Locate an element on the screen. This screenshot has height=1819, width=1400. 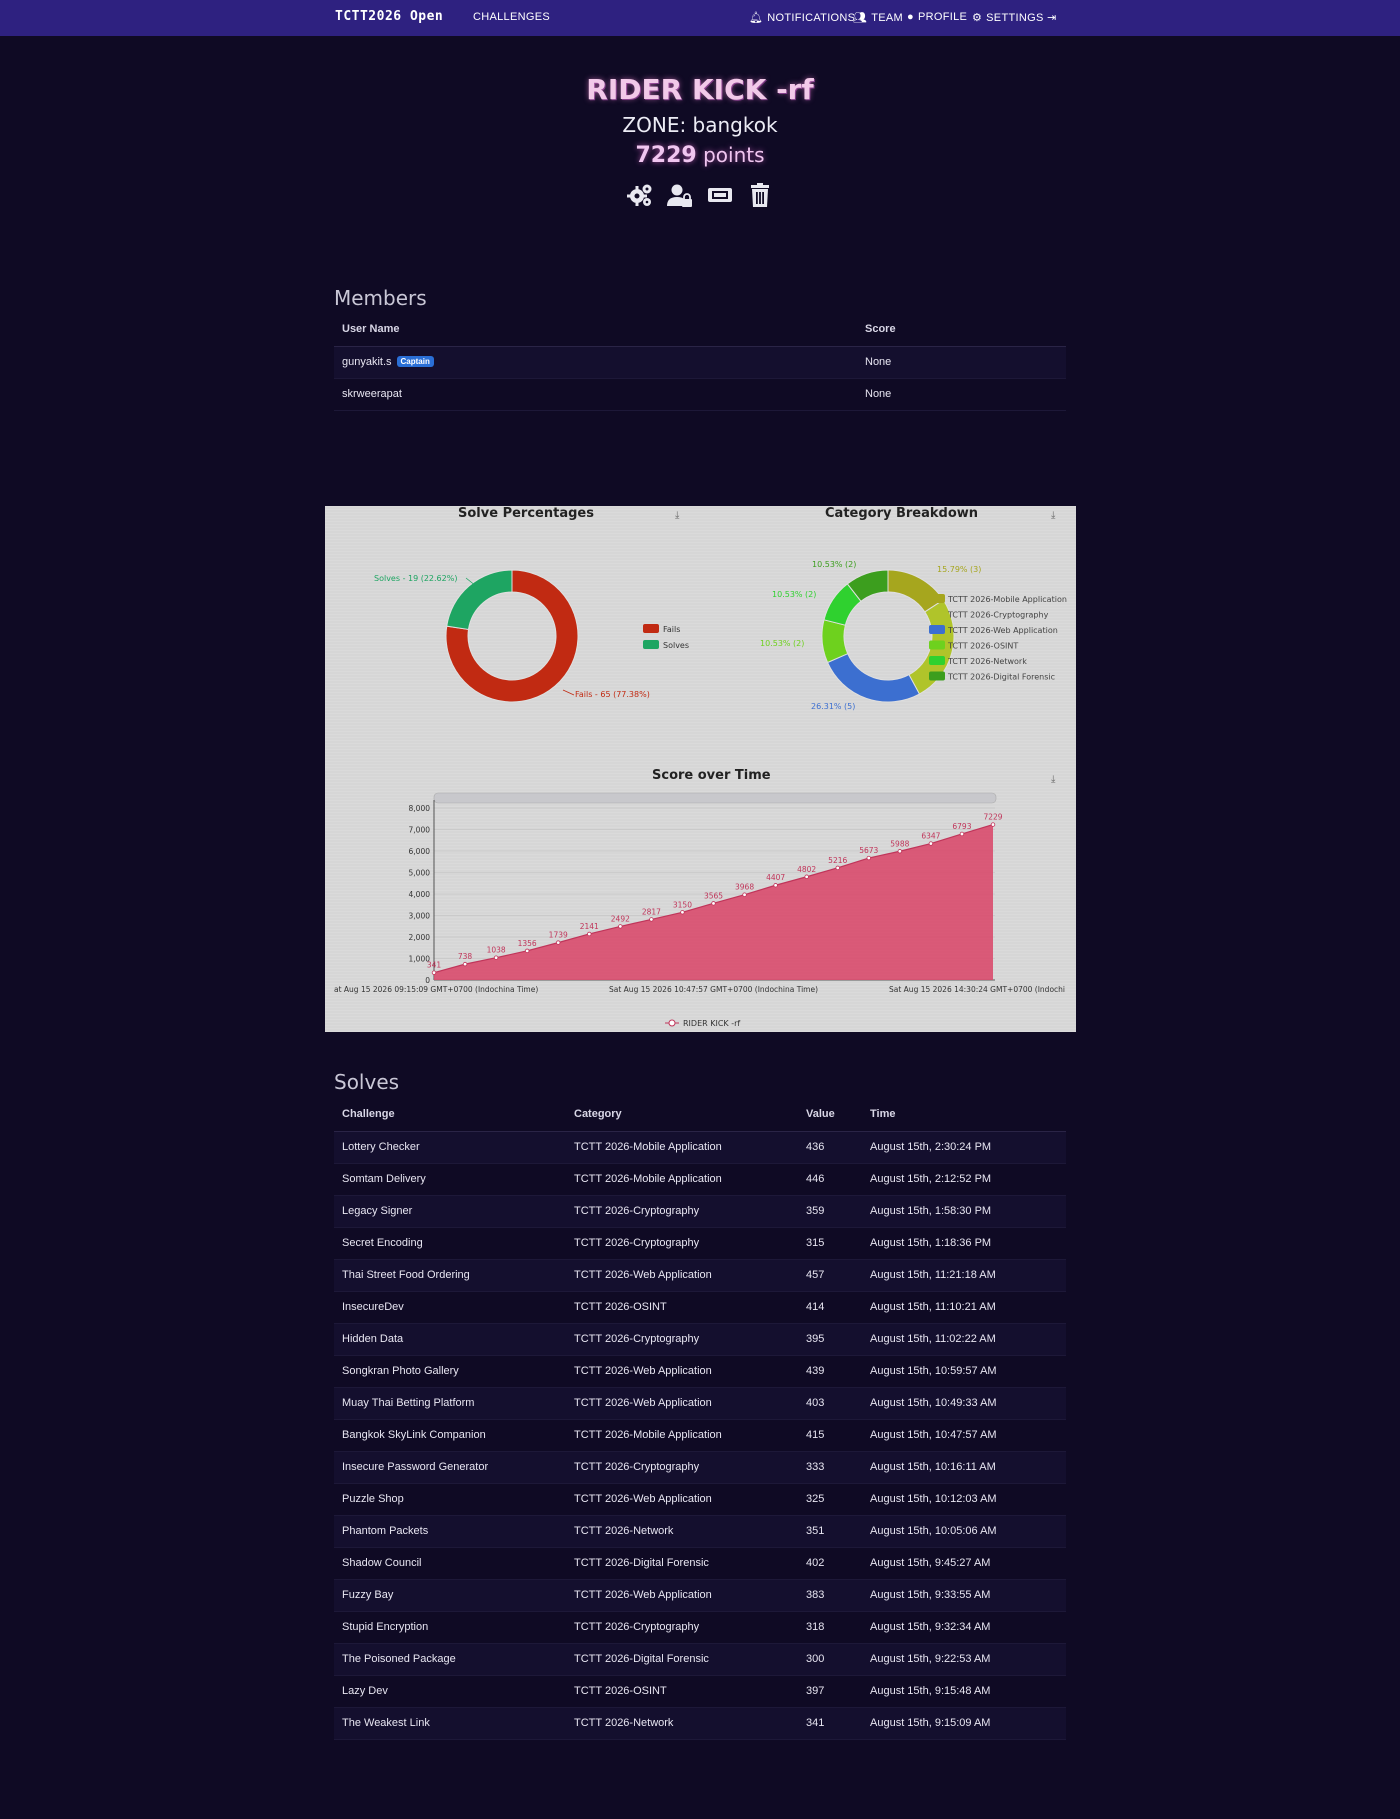
solve-time: August 15th, 11:02:22 AM is located at coordinates (964, 1339).